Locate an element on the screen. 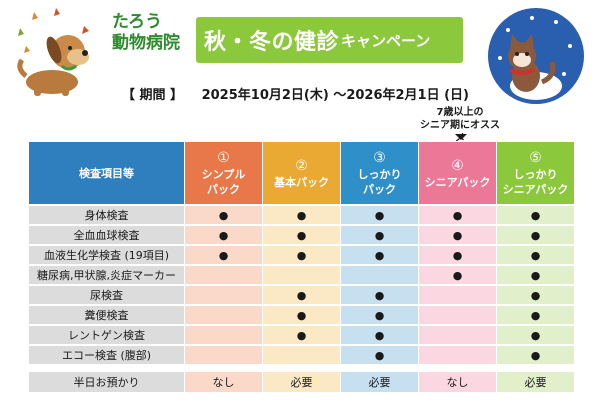 The height and width of the screenshot is (412, 595). plan-header-1: ① シンプル パック is located at coordinates (223, 173).